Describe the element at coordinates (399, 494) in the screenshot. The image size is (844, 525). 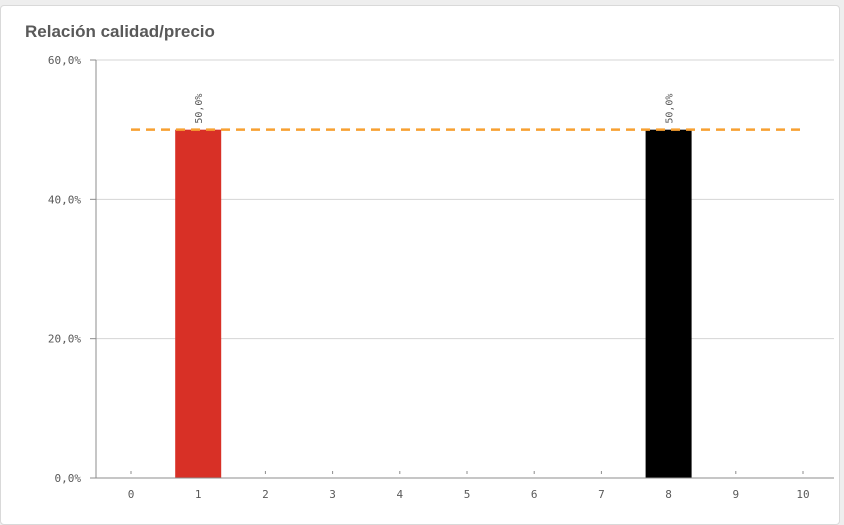
I see `x-tick-label: 4` at that location.